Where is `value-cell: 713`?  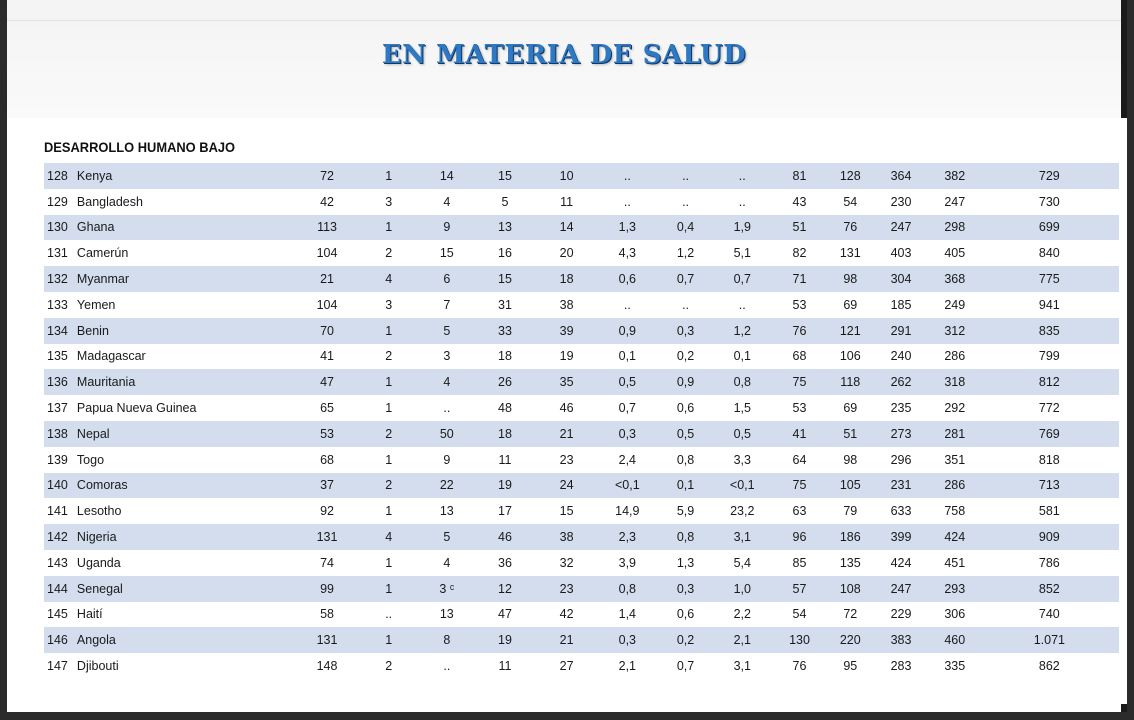 value-cell: 713 is located at coordinates (1049, 485).